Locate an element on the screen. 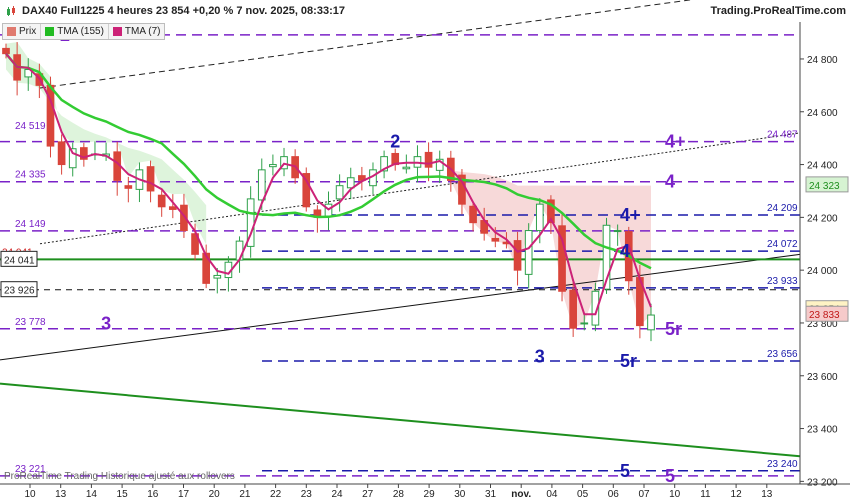 This screenshot has height=500, width=850. x-tick-label: 27 is located at coordinates (368, 494).